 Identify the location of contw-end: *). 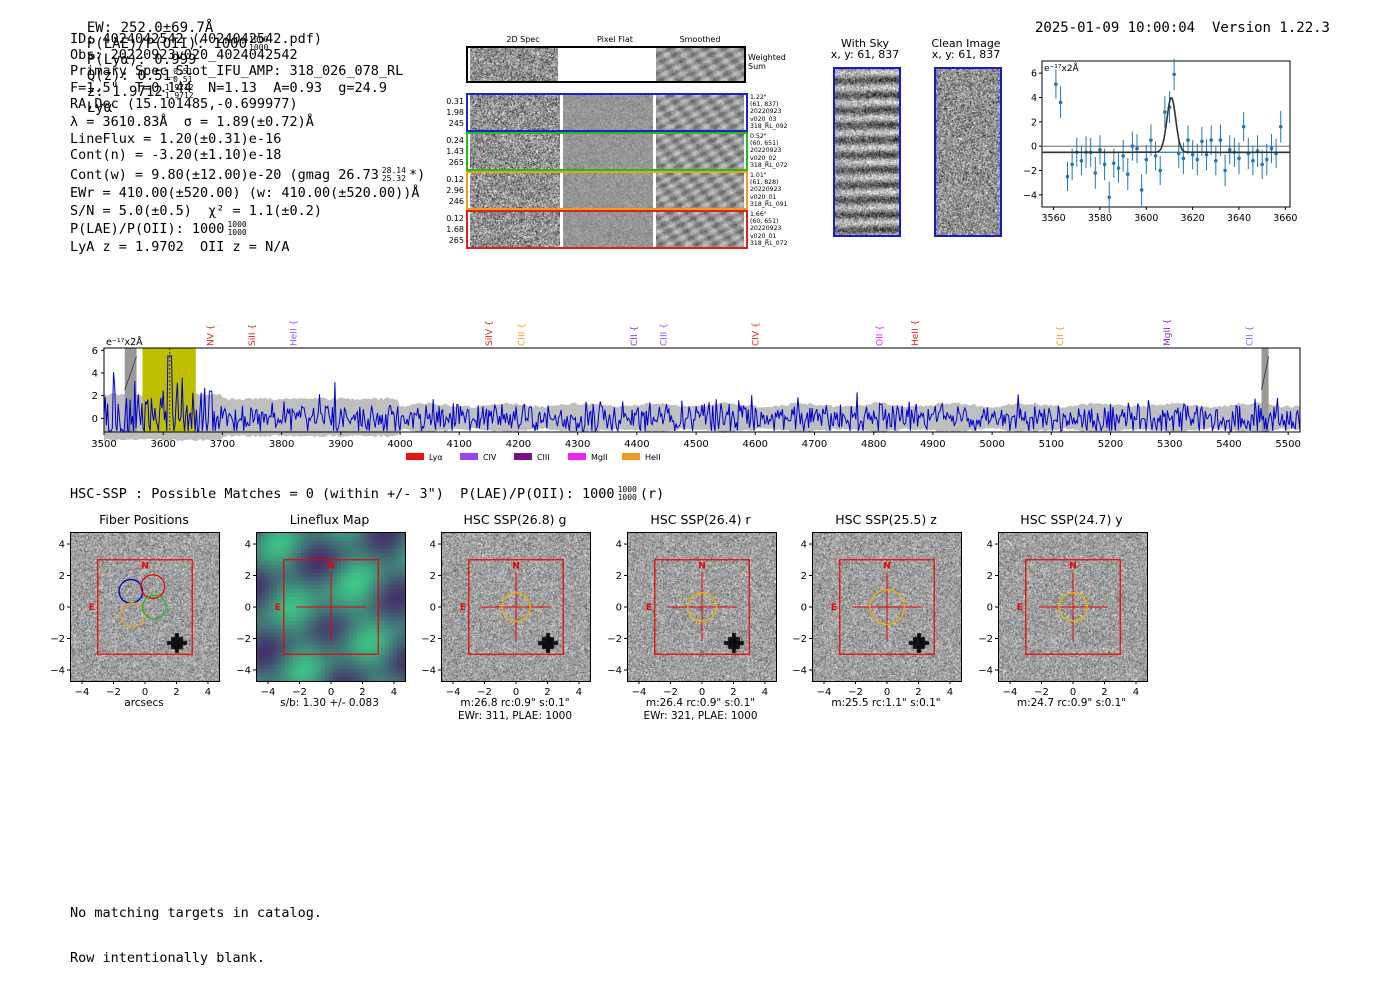
(417, 174).